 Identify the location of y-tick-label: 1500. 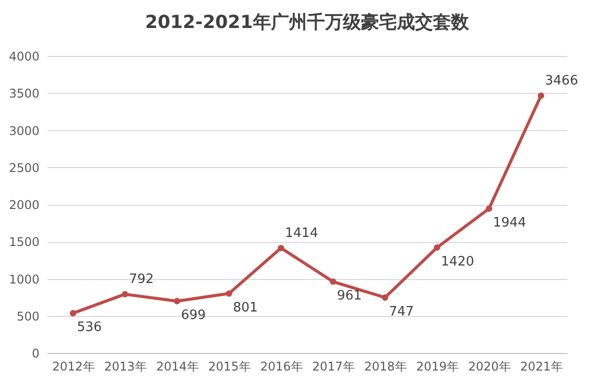
(24, 242).